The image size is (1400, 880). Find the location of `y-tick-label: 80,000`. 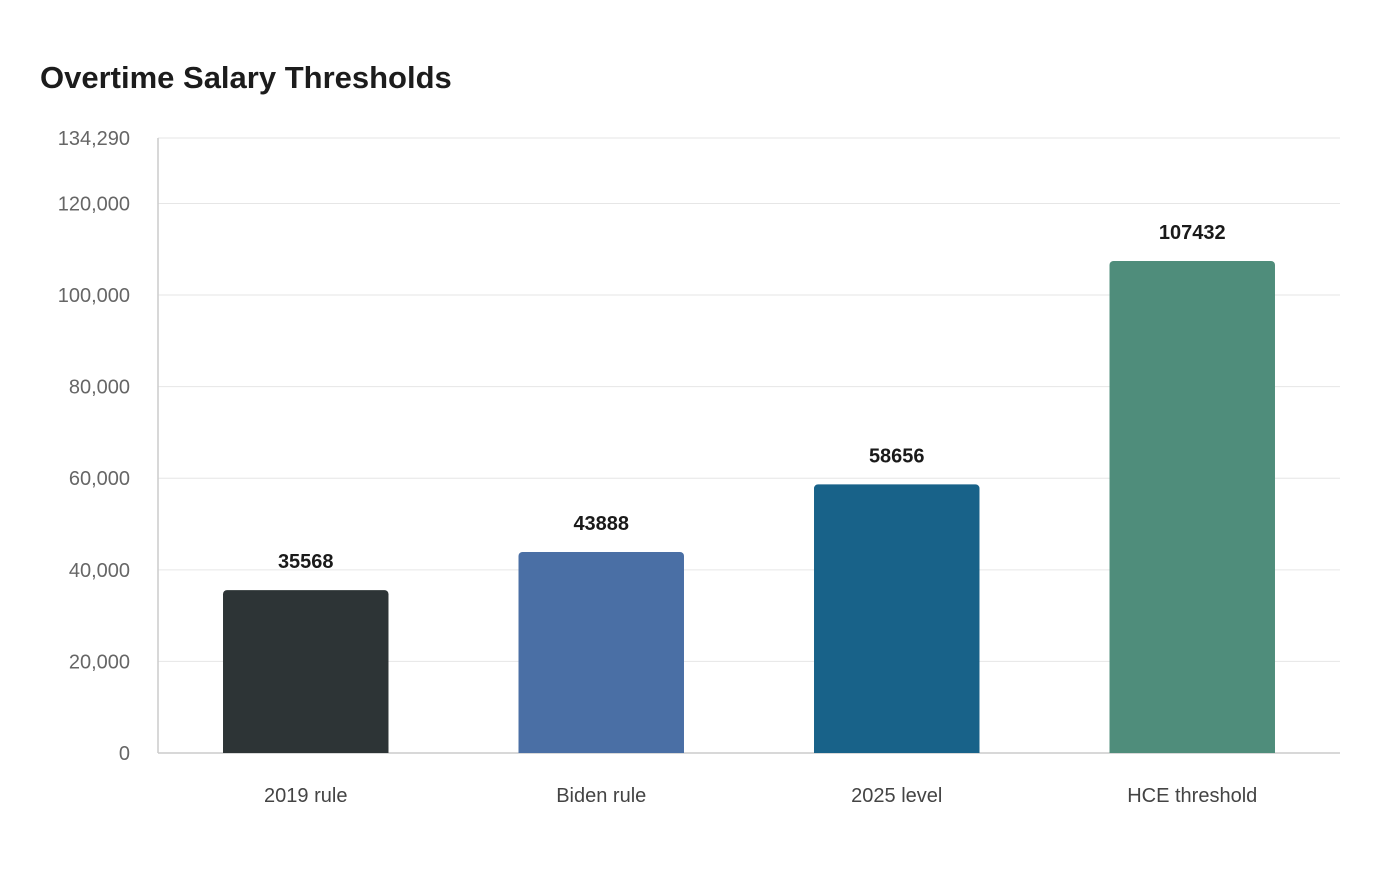

y-tick-label: 80,000 is located at coordinates (99, 388).